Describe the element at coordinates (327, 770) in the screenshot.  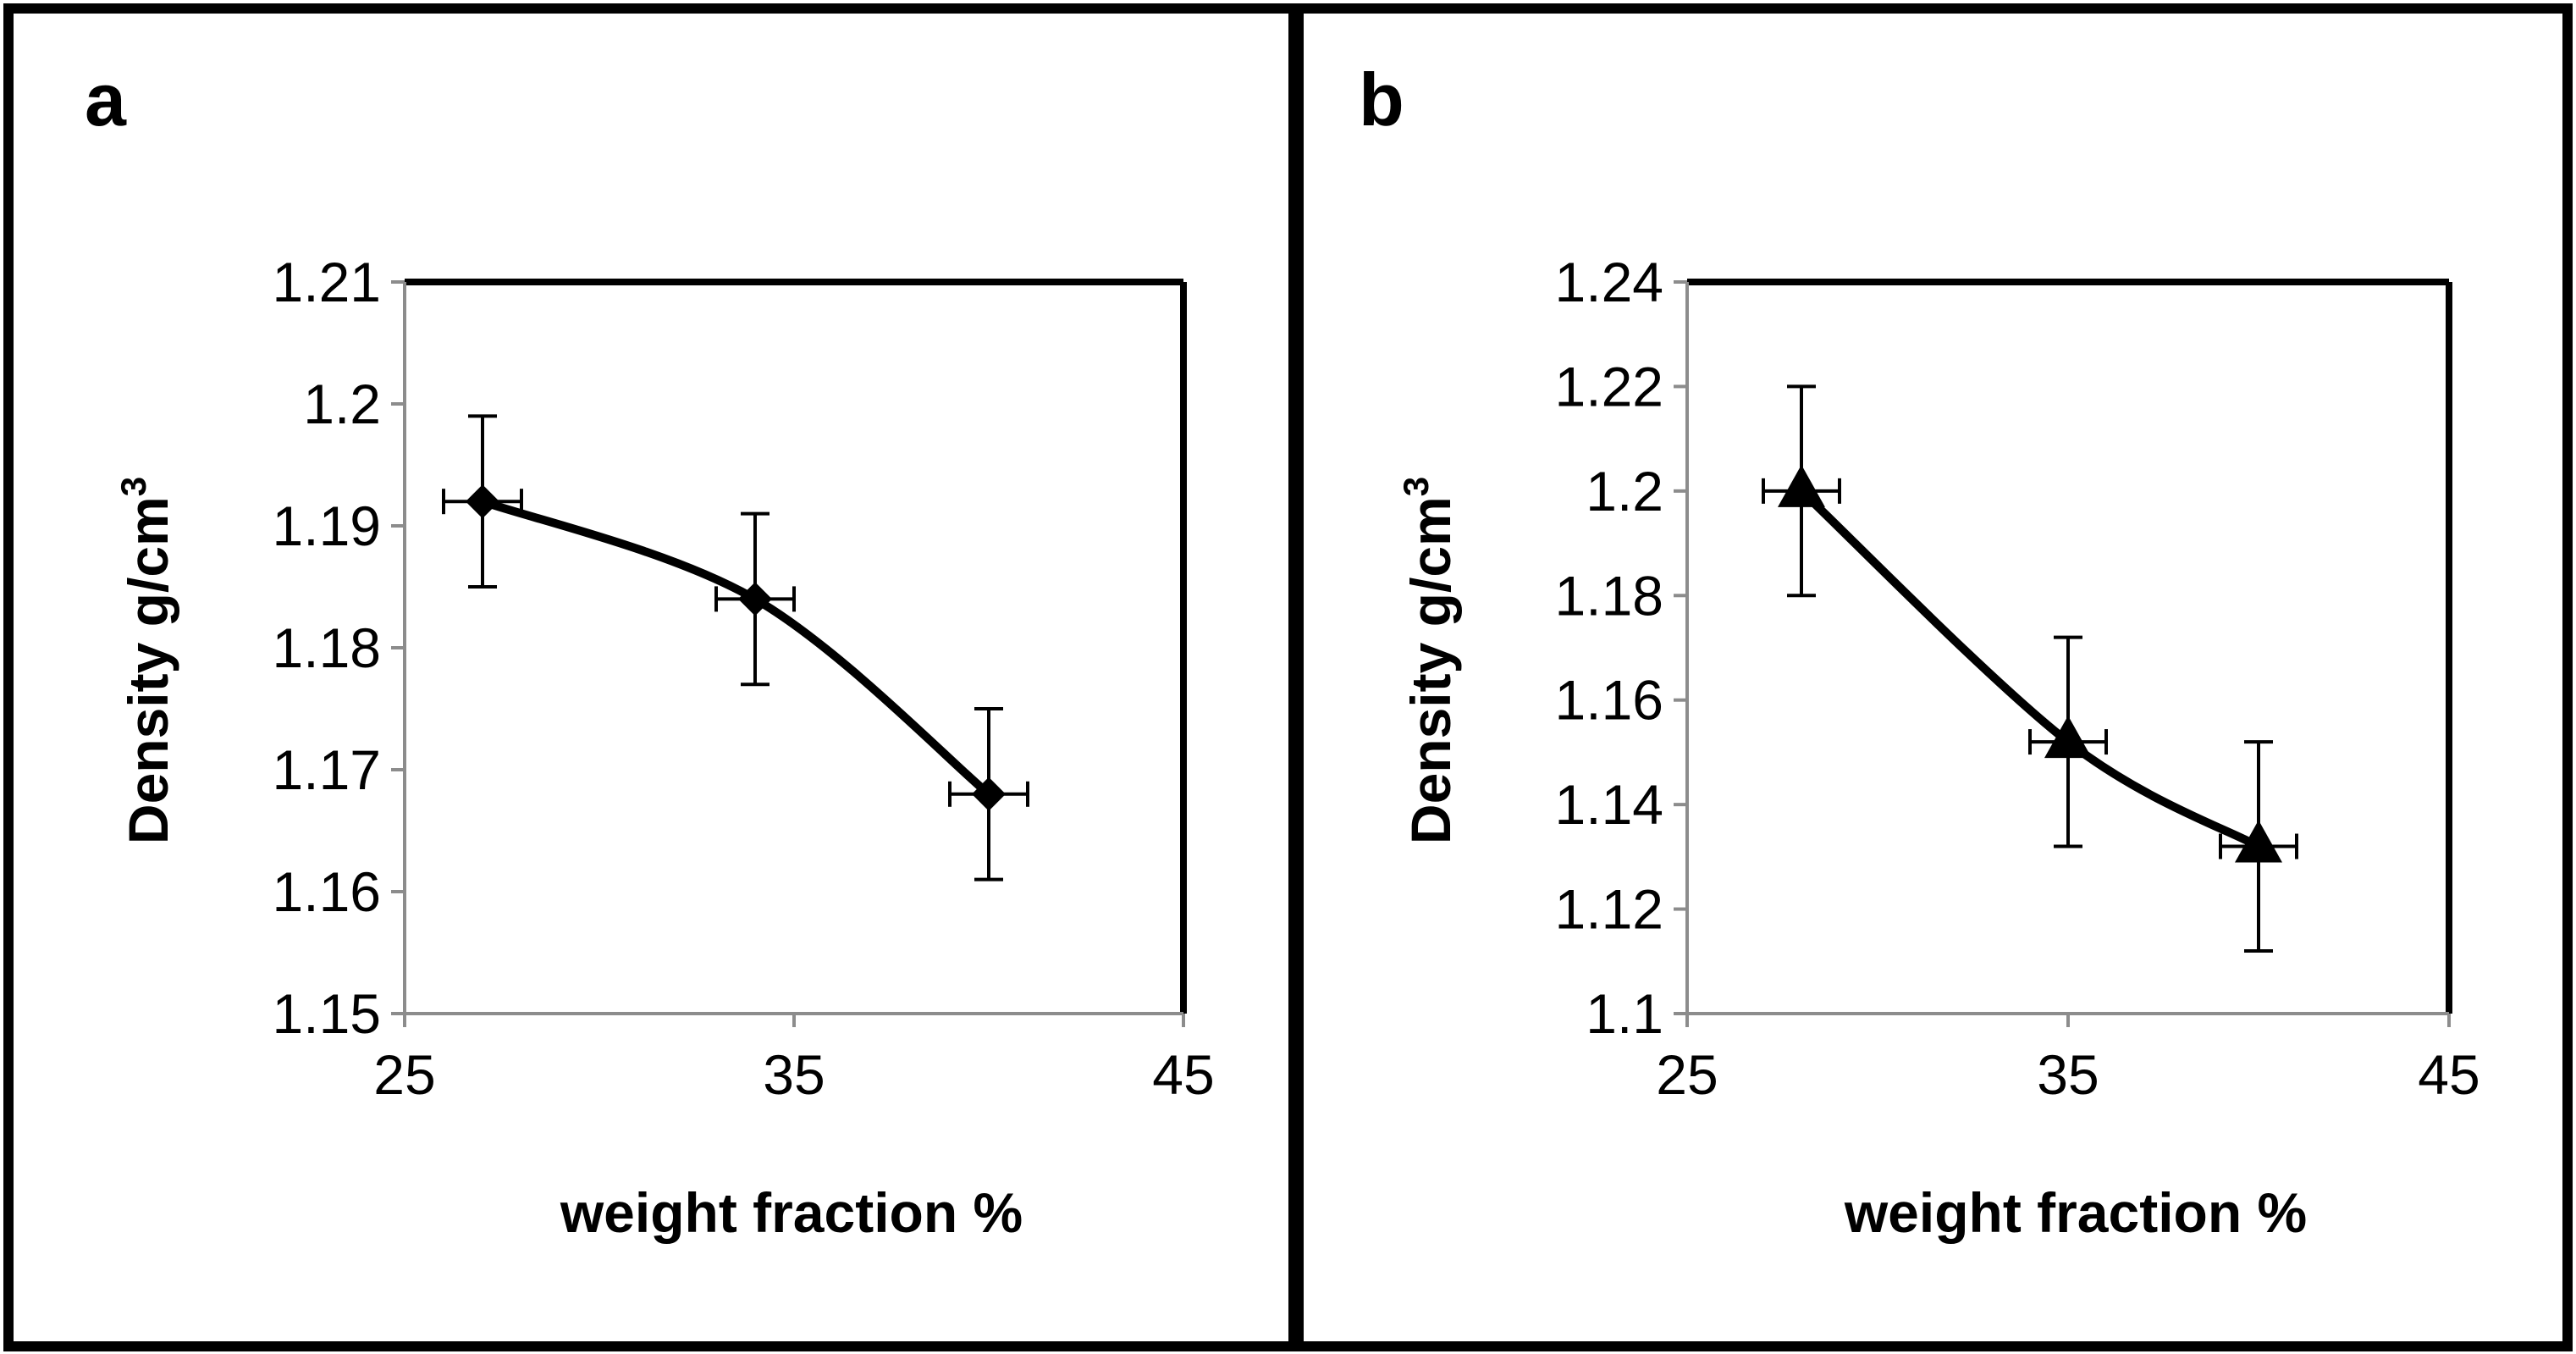
I see `chart-a-ytick-label: 1.17` at that location.